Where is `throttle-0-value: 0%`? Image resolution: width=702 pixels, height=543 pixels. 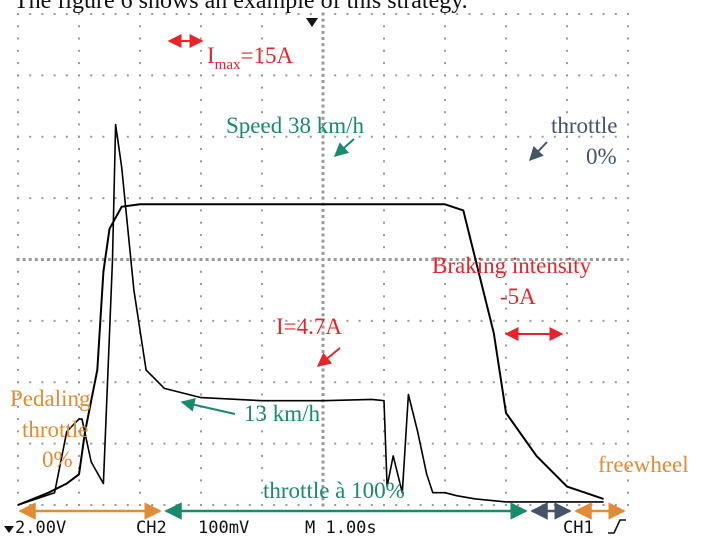 throttle-0-value: 0% is located at coordinates (601, 156).